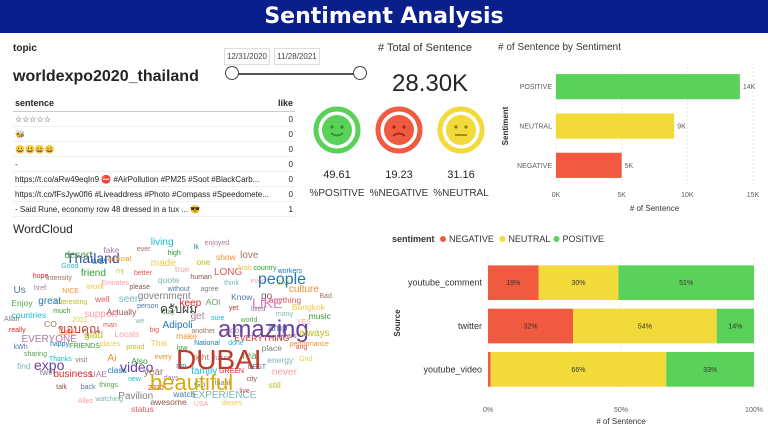 This screenshot has height=427, width=768. I want to click on wordcloud-word: performance, so click(309, 344).